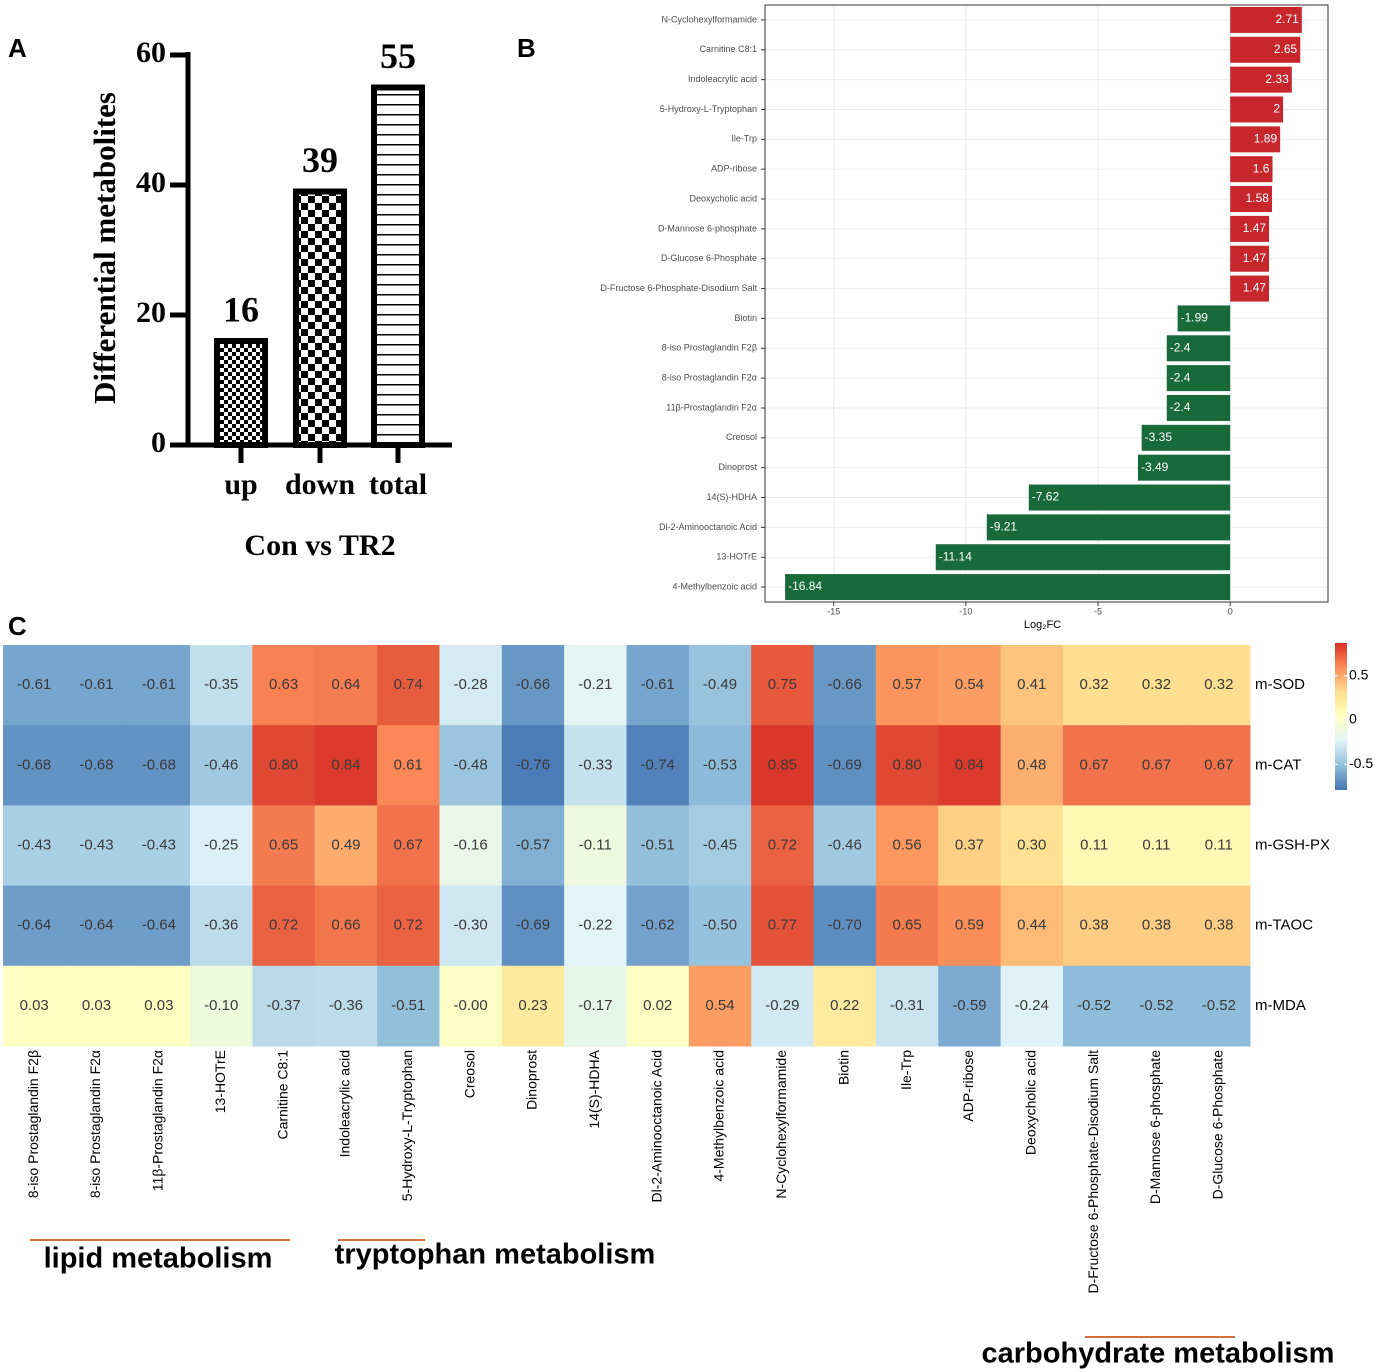 The image size is (1379, 1372). What do you see at coordinates (709, 378) in the screenshot?
I see `y-tick-label: 8-iso Prostaglandin F2α` at bounding box center [709, 378].